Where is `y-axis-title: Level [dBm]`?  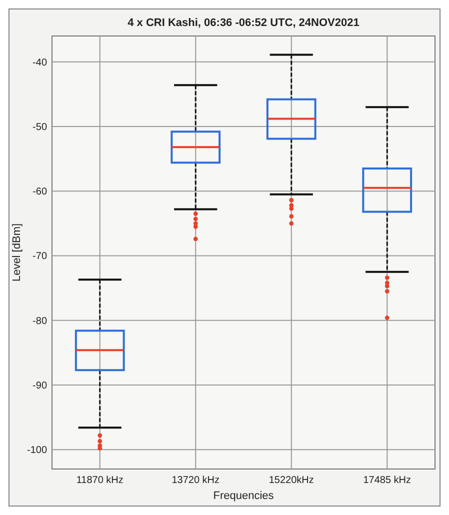 y-axis-title: Level [dBm] is located at coordinates (17, 252).